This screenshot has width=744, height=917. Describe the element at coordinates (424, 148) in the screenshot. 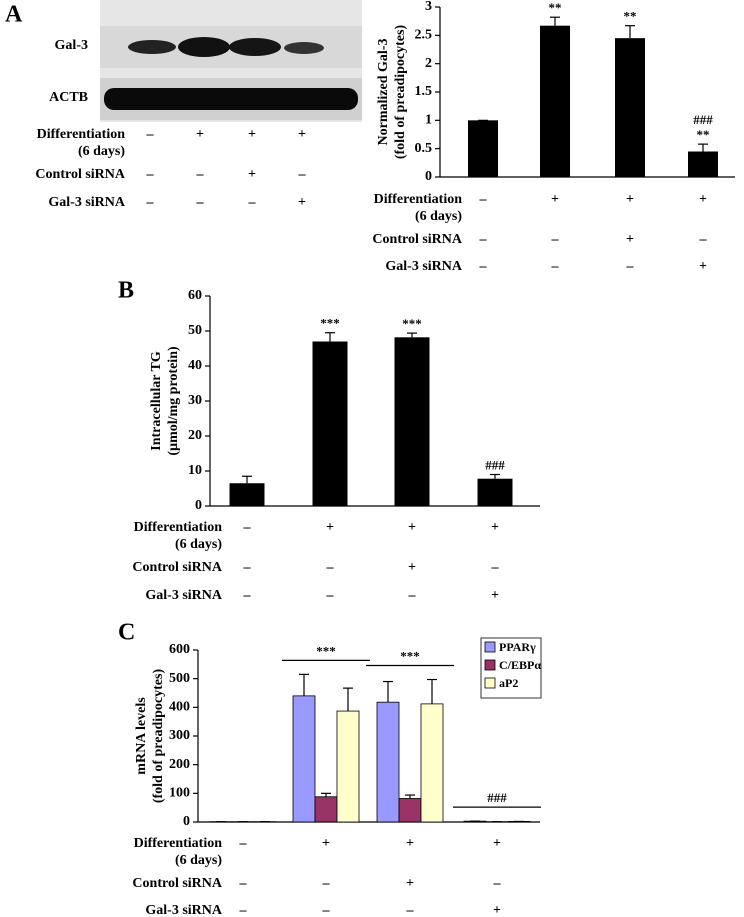

I see `y-tick-label: 0.5` at that location.